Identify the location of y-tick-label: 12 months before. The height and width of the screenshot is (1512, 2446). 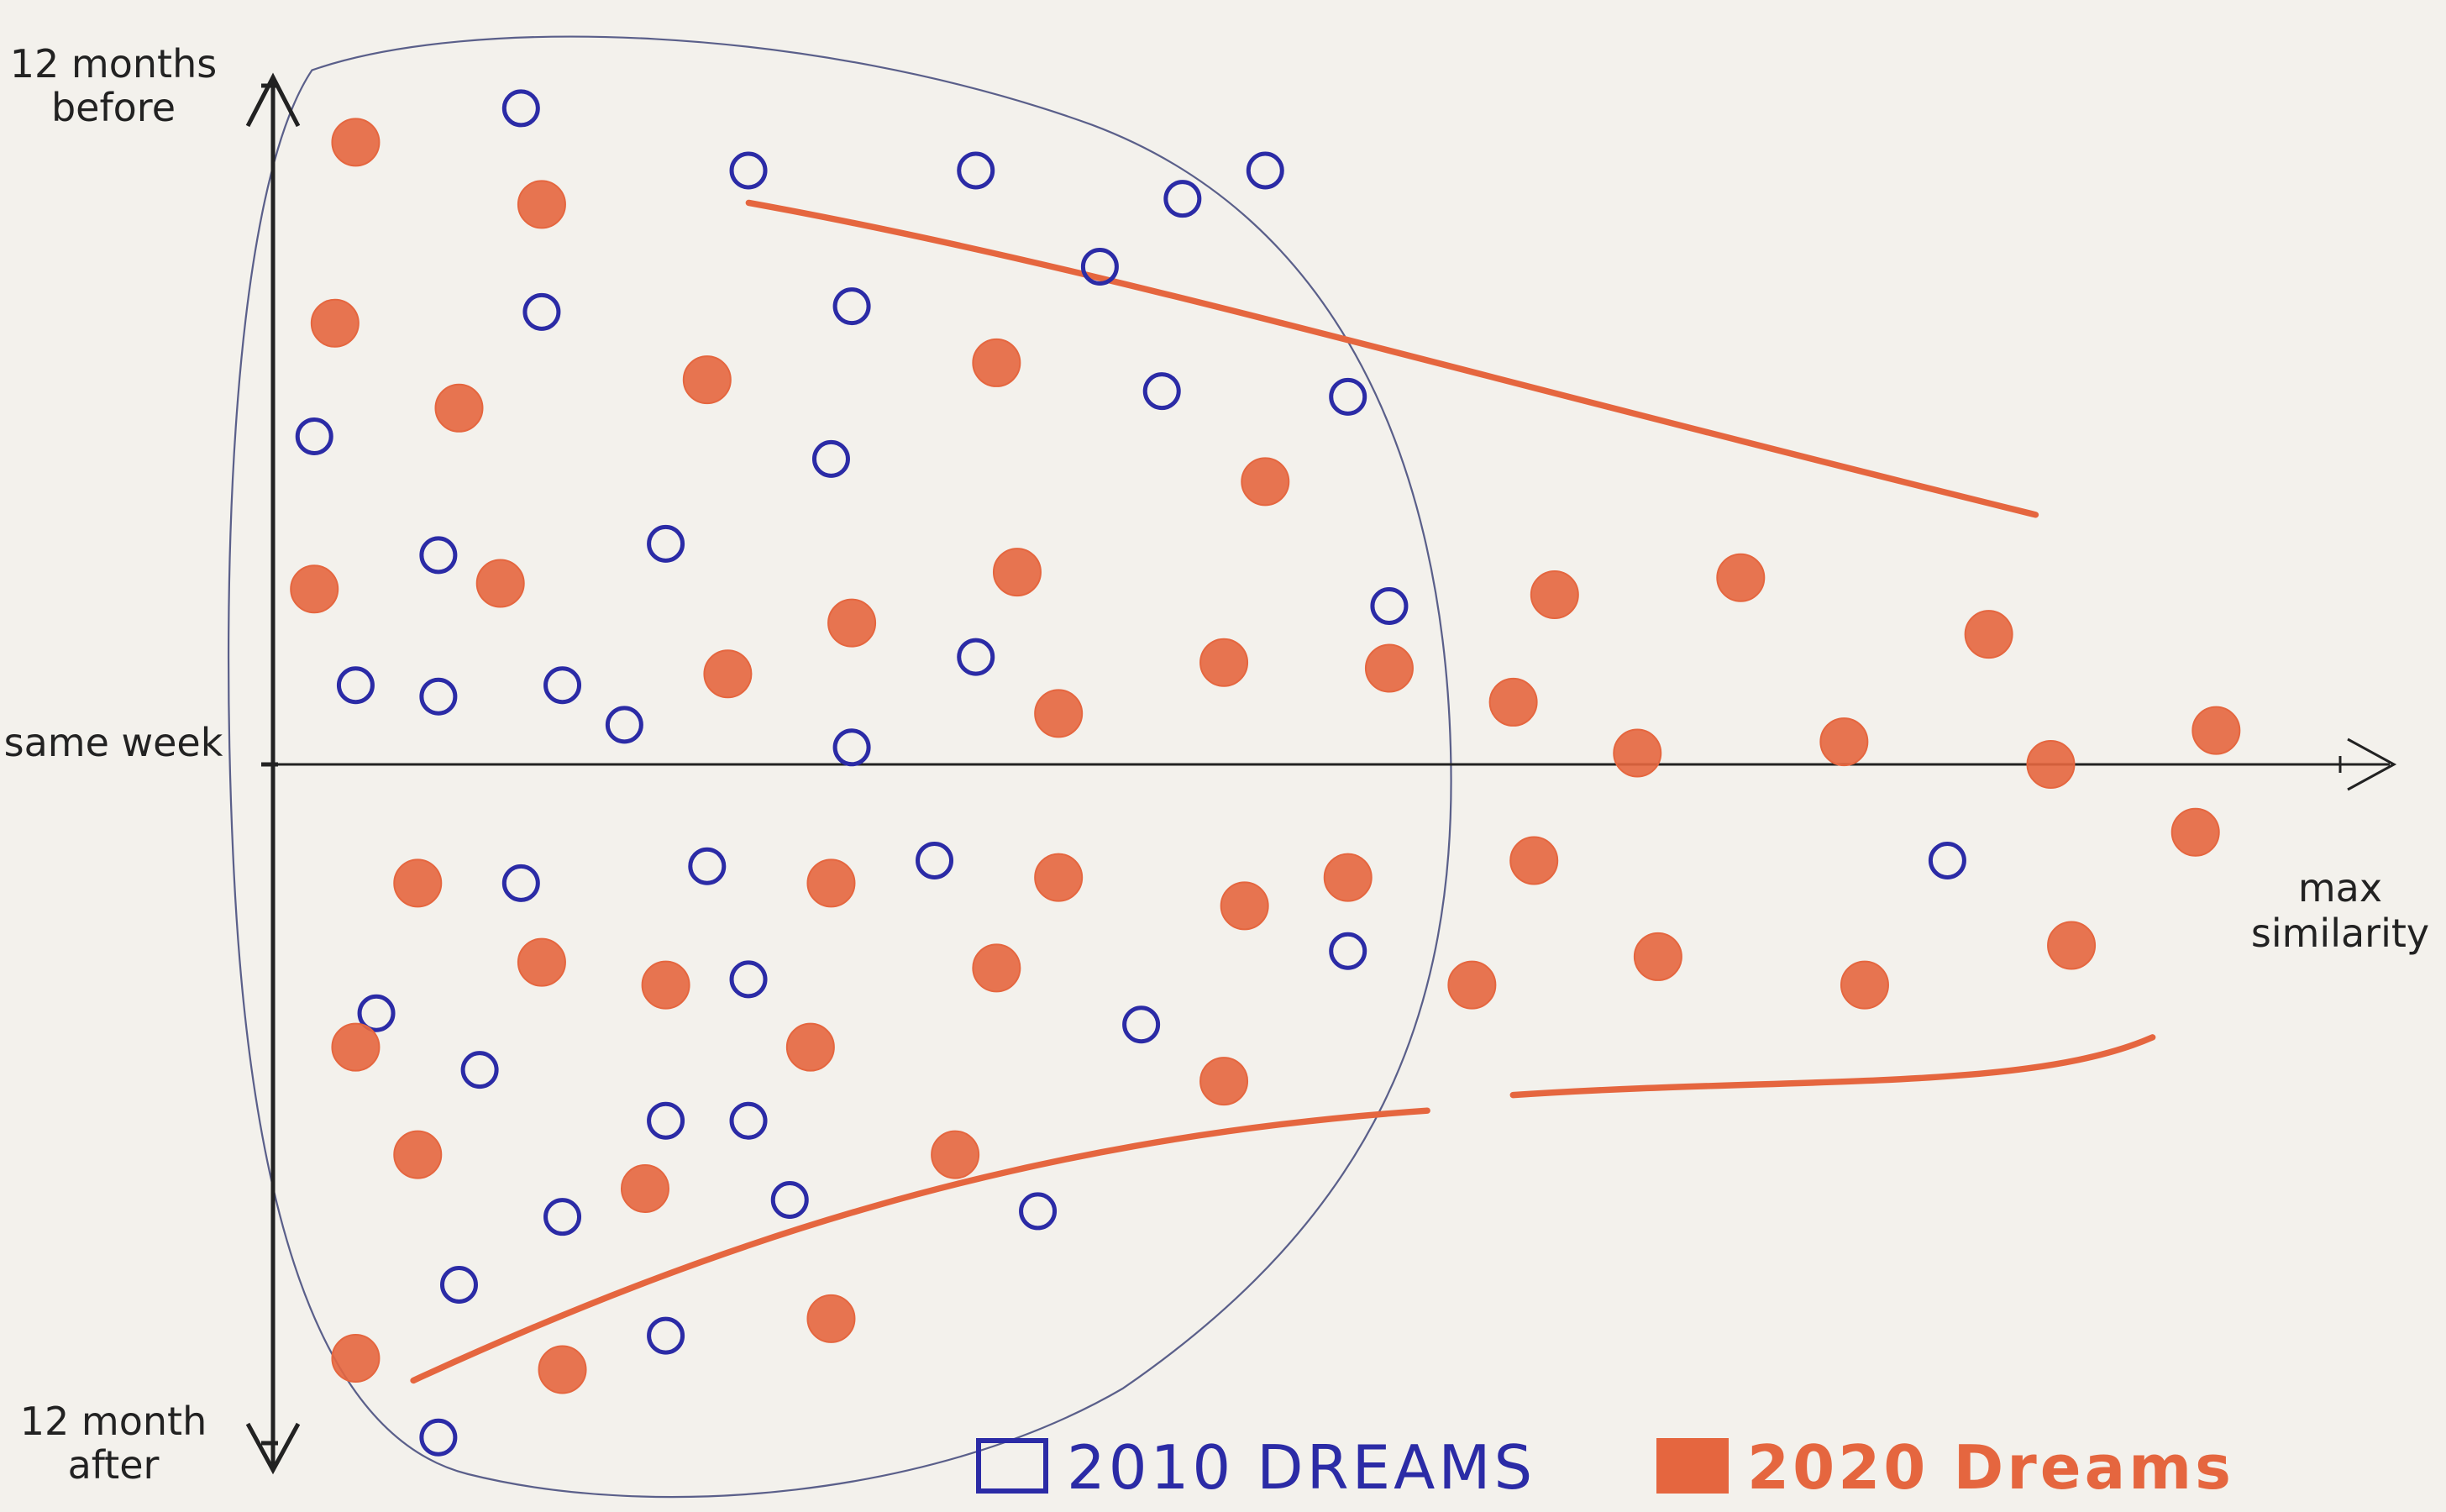
(113, 85).